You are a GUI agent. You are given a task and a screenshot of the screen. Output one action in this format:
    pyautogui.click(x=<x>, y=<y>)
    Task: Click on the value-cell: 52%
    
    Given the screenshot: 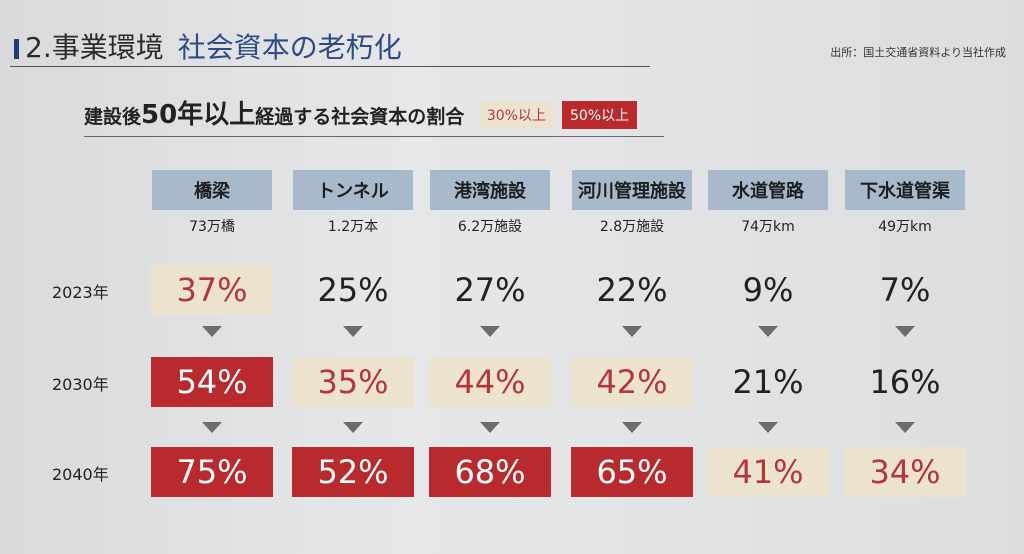 What is the action you would take?
    pyautogui.click(x=353, y=472)
    